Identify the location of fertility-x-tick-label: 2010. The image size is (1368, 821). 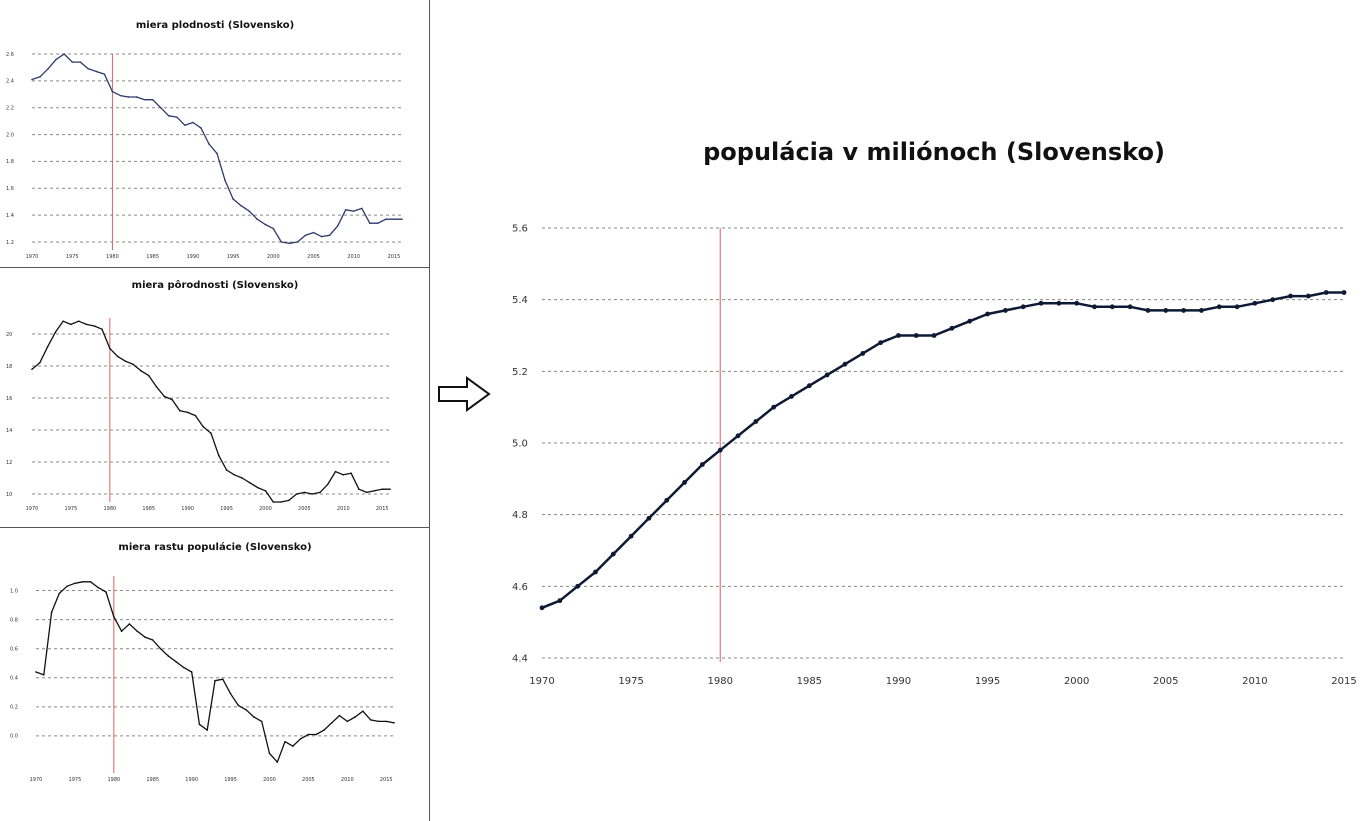
(353, 257).